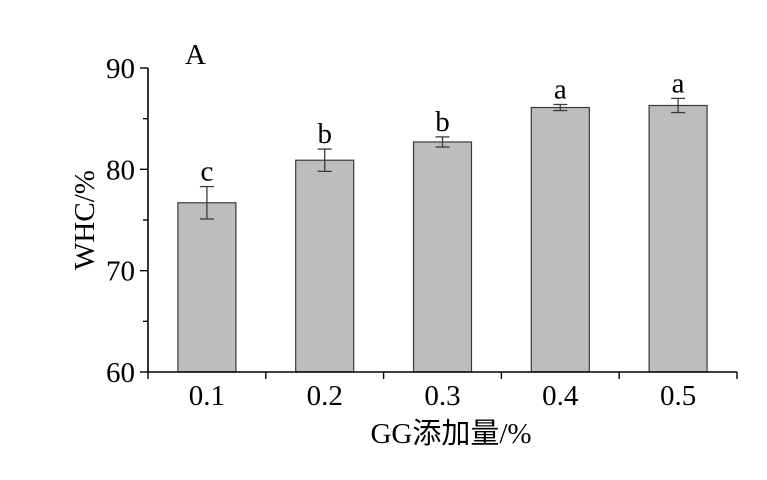 Image resolution: width=767 pixels, height=480 pixels. What do you see at coordinates (678, 105) in the screenshot?
I see `error-bar-0.5` at bounding box center [678, 105].